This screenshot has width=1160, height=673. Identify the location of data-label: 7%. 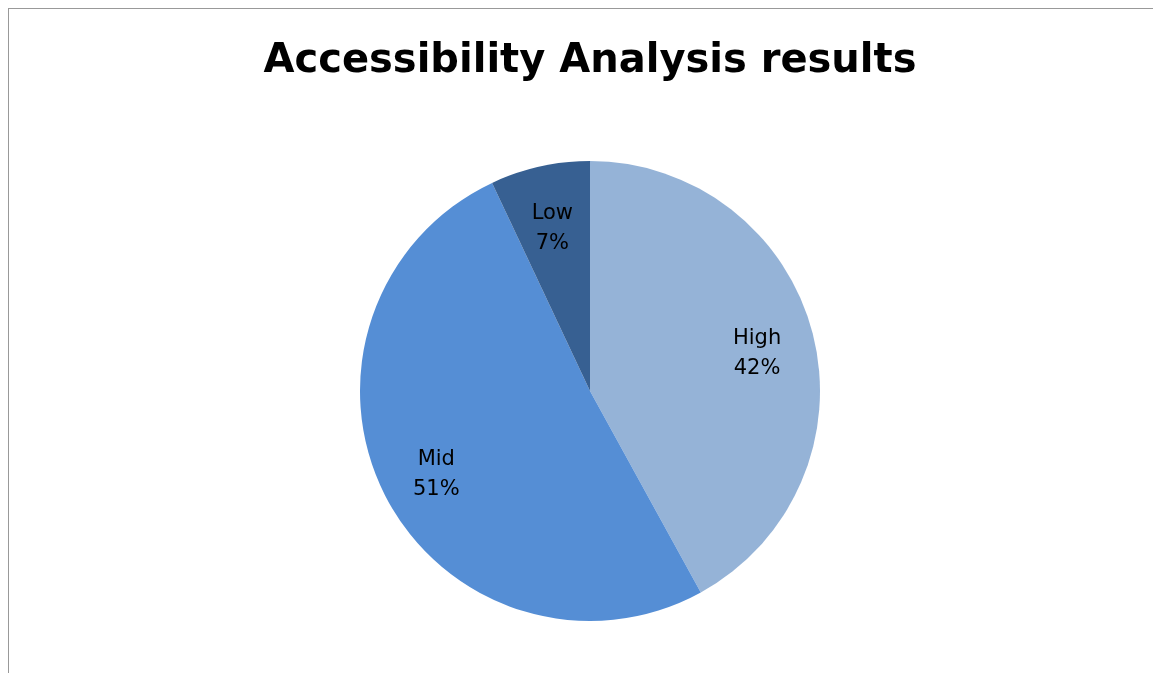
(552, 241).